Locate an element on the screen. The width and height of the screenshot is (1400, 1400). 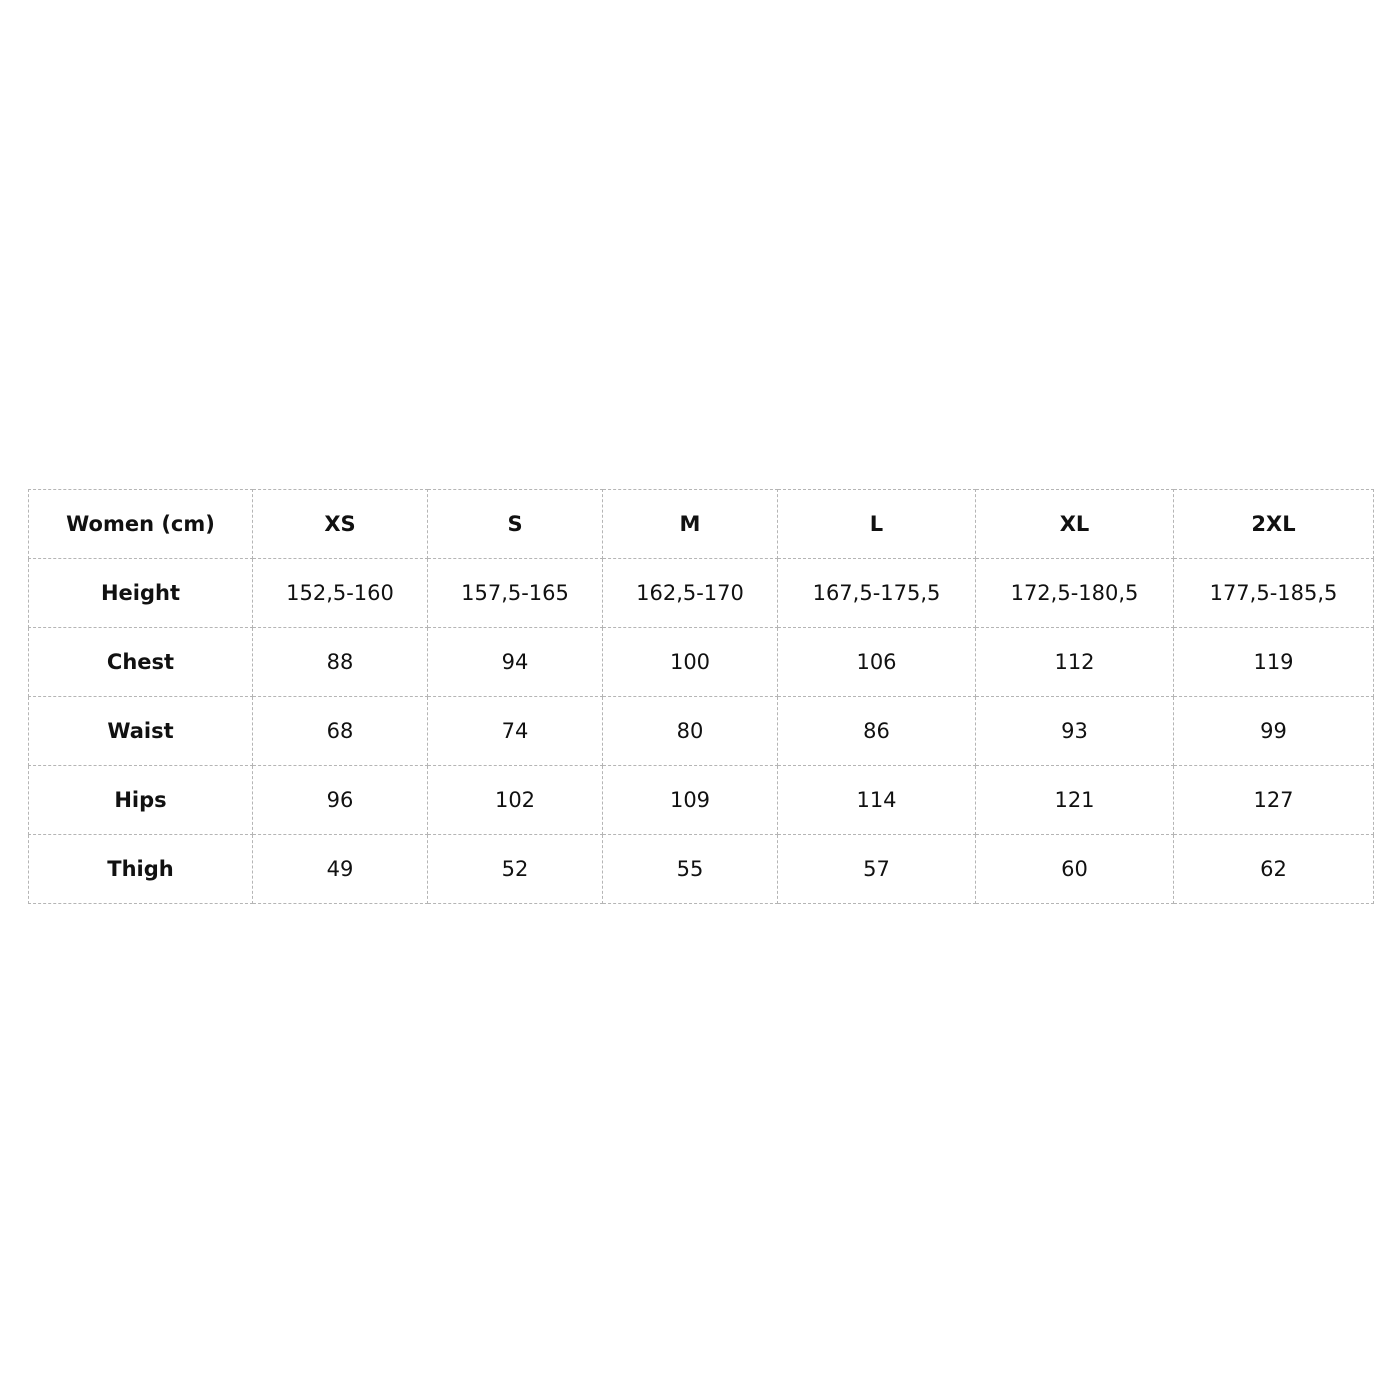
table-row: Hips 96 102 109 114 121 127 is located at coordinates (701, 800).